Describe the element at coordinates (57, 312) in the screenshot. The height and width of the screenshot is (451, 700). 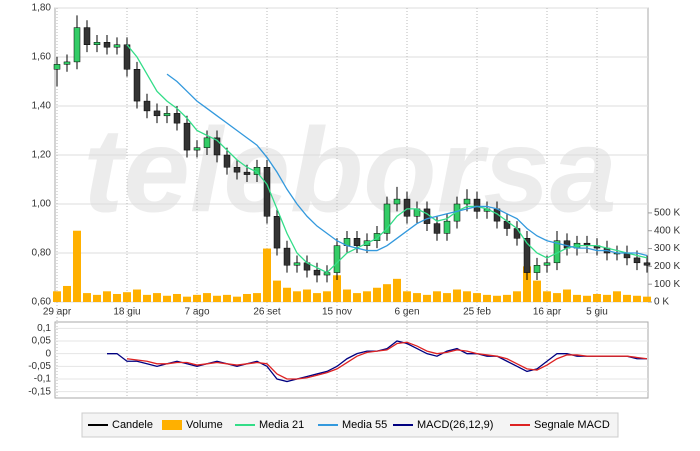
I see `x-tick-label: 29 apr` at that location.